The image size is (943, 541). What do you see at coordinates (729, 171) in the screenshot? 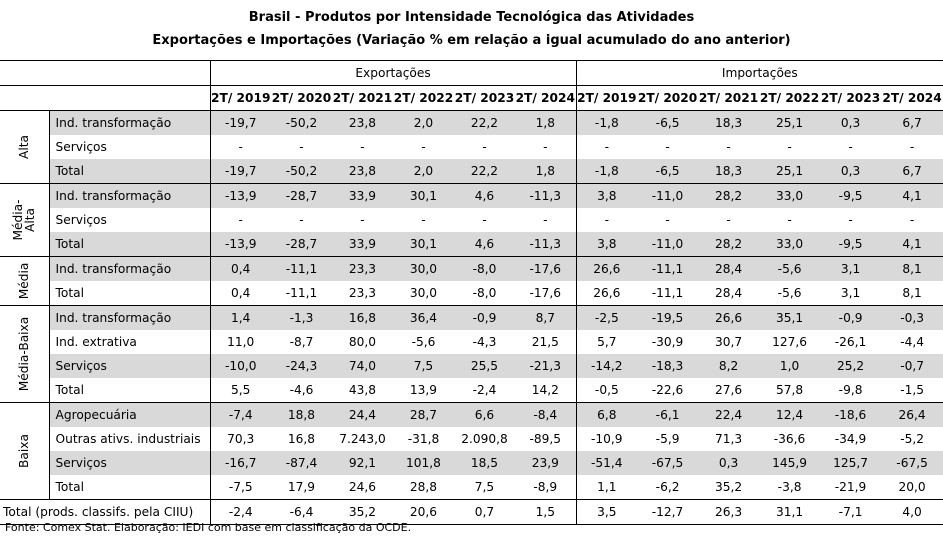
I see `import-value-cell: 18,3` at bounding box center [729, 171].